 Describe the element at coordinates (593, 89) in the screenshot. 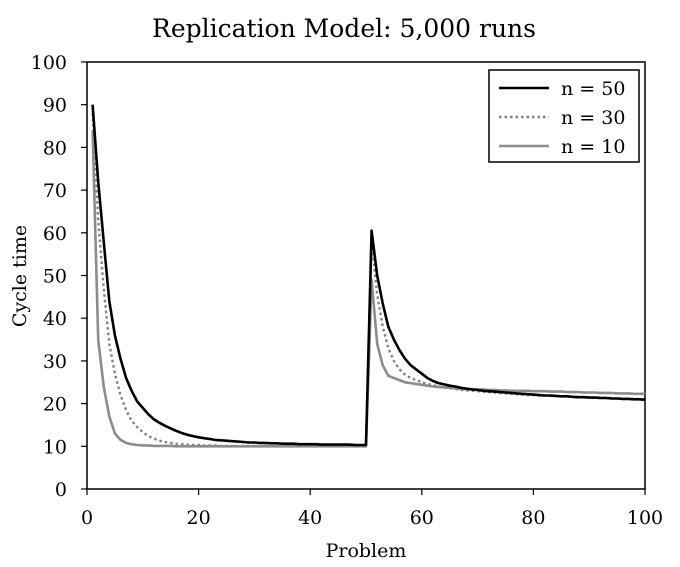

I see `legend-label-1: n = 50` at that location.